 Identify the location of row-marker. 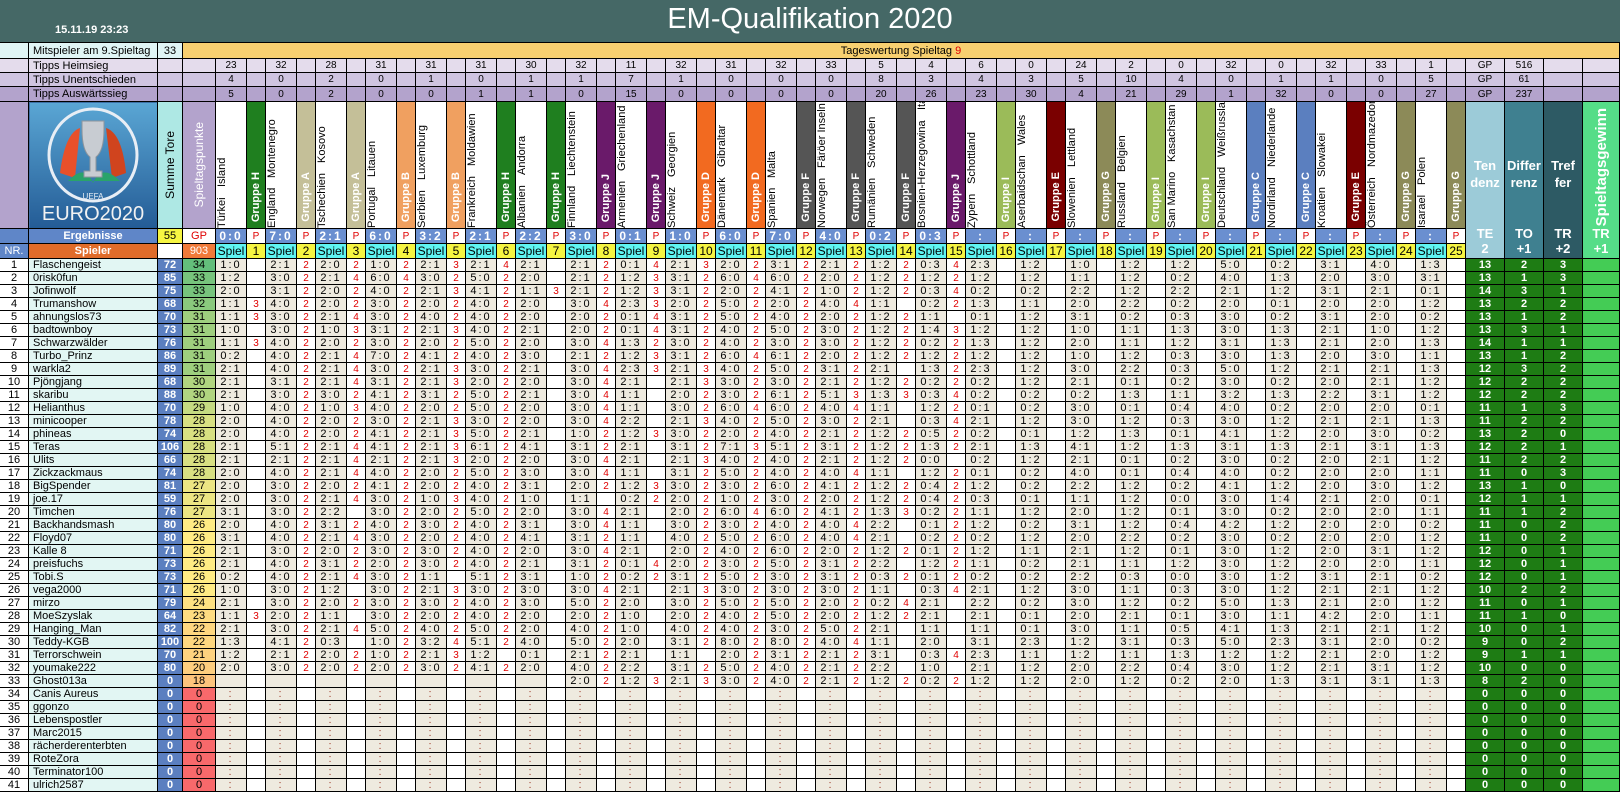
(14, 94).